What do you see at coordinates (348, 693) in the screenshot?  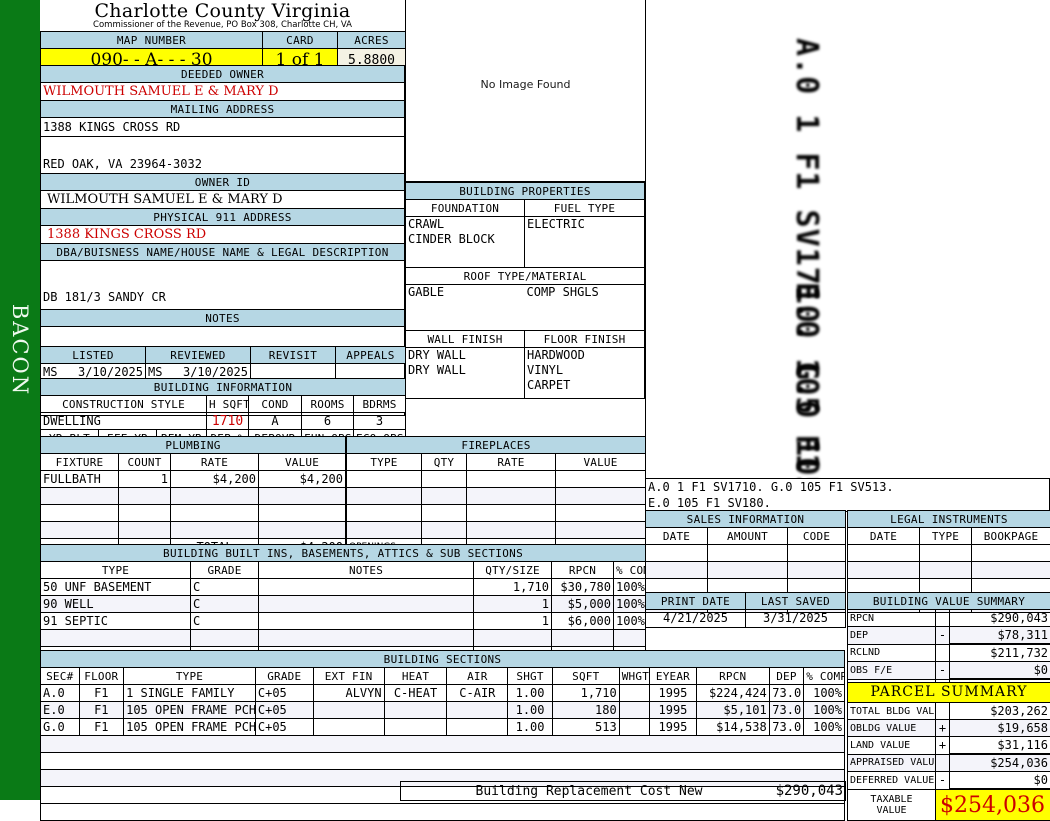 I see `bs-extfin: ALVYN` at bounding box center [348, 693].